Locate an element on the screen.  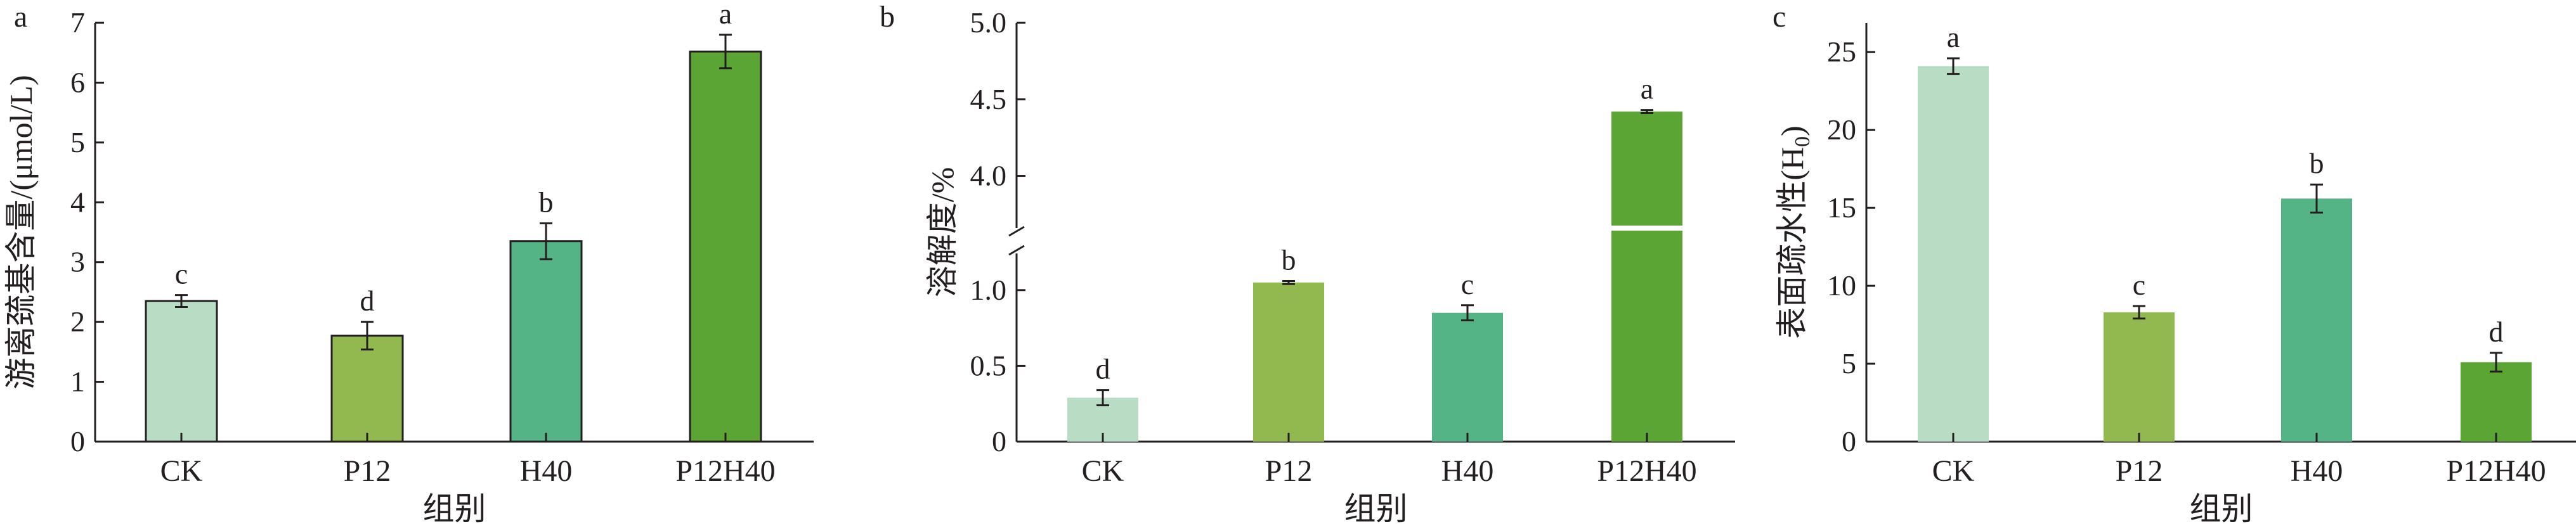
y-axis-label-close: ) is located at coordinates (1792, 130).